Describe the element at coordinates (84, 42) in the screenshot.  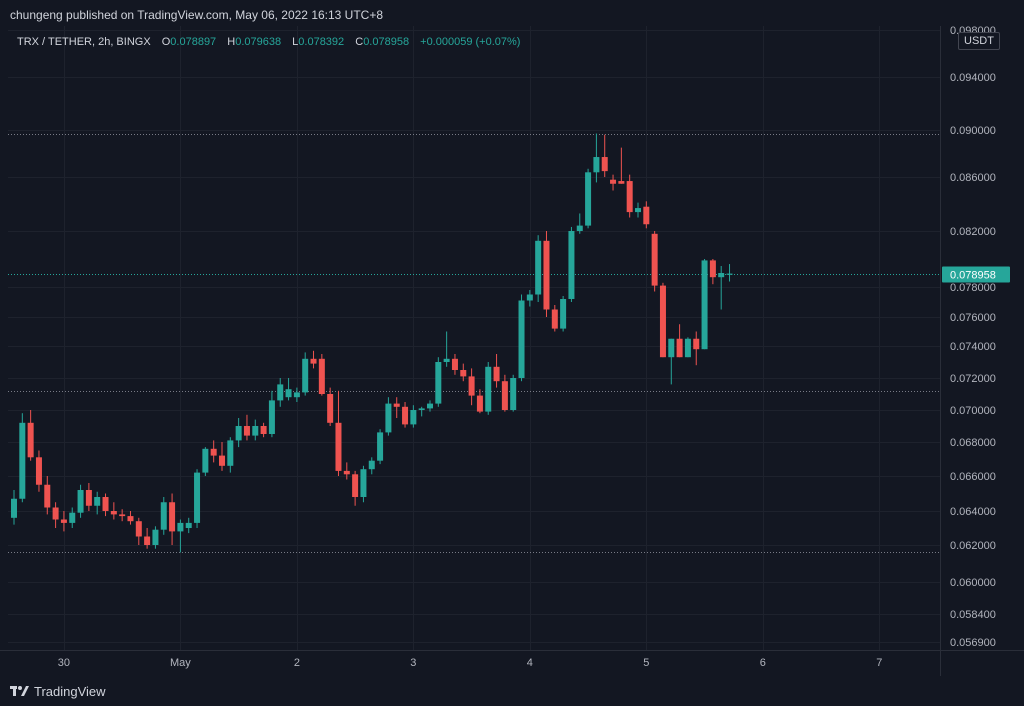
I see `symbol-label: TRX / TETHER, 2h, BINGX` at that location.